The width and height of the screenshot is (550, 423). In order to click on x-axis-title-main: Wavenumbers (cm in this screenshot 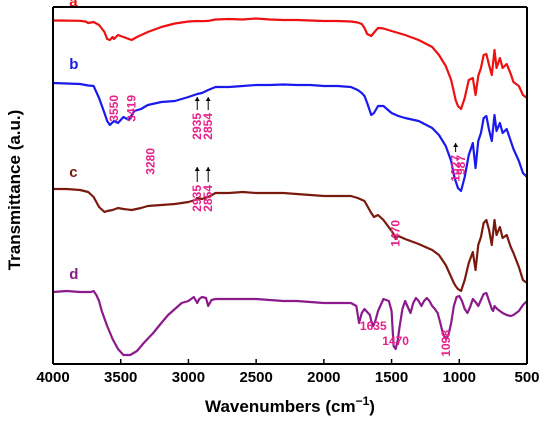, I will do `click(280, 406)`.